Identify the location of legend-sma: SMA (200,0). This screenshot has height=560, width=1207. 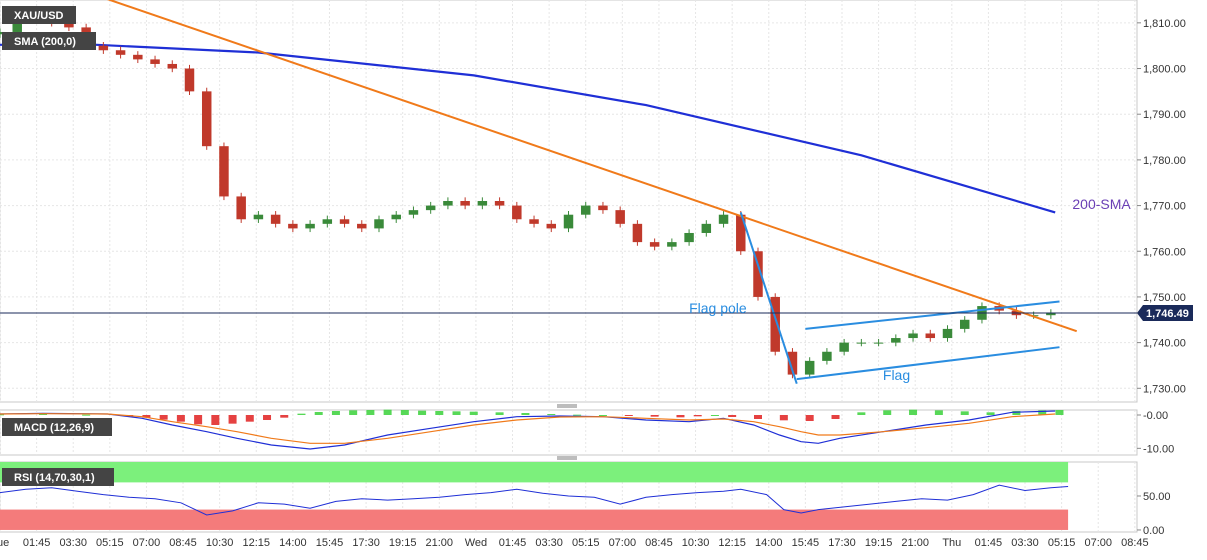
(49, 41).